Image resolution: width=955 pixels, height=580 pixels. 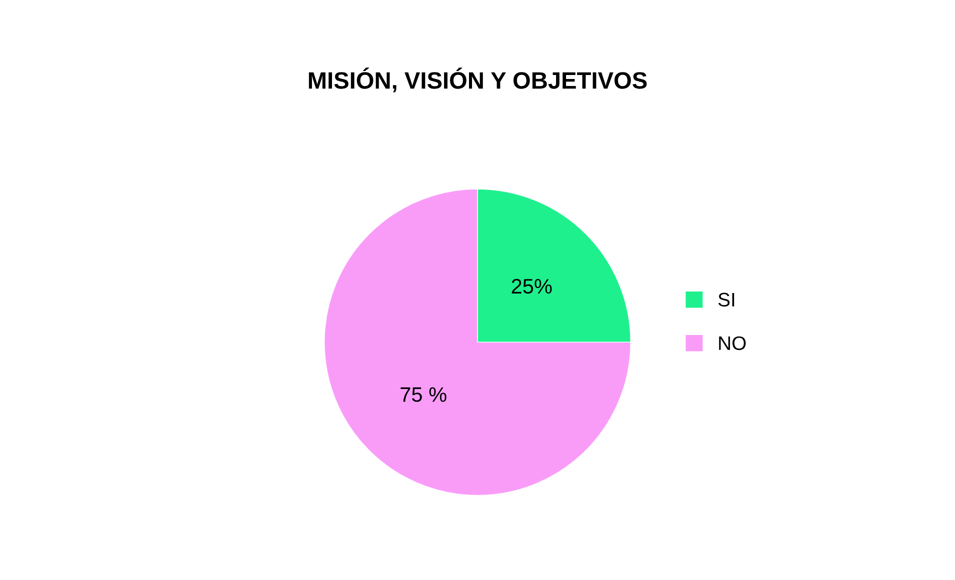 I want to click on data-label: 25%, so click(x=532, y=286).